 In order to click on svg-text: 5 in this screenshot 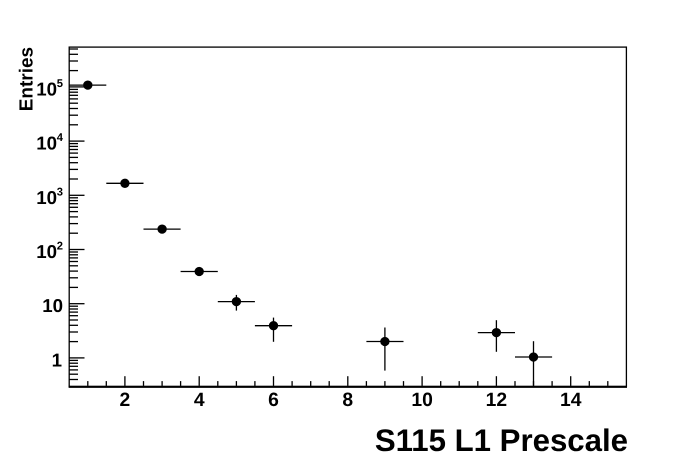, I will do `click(60, 84)`.